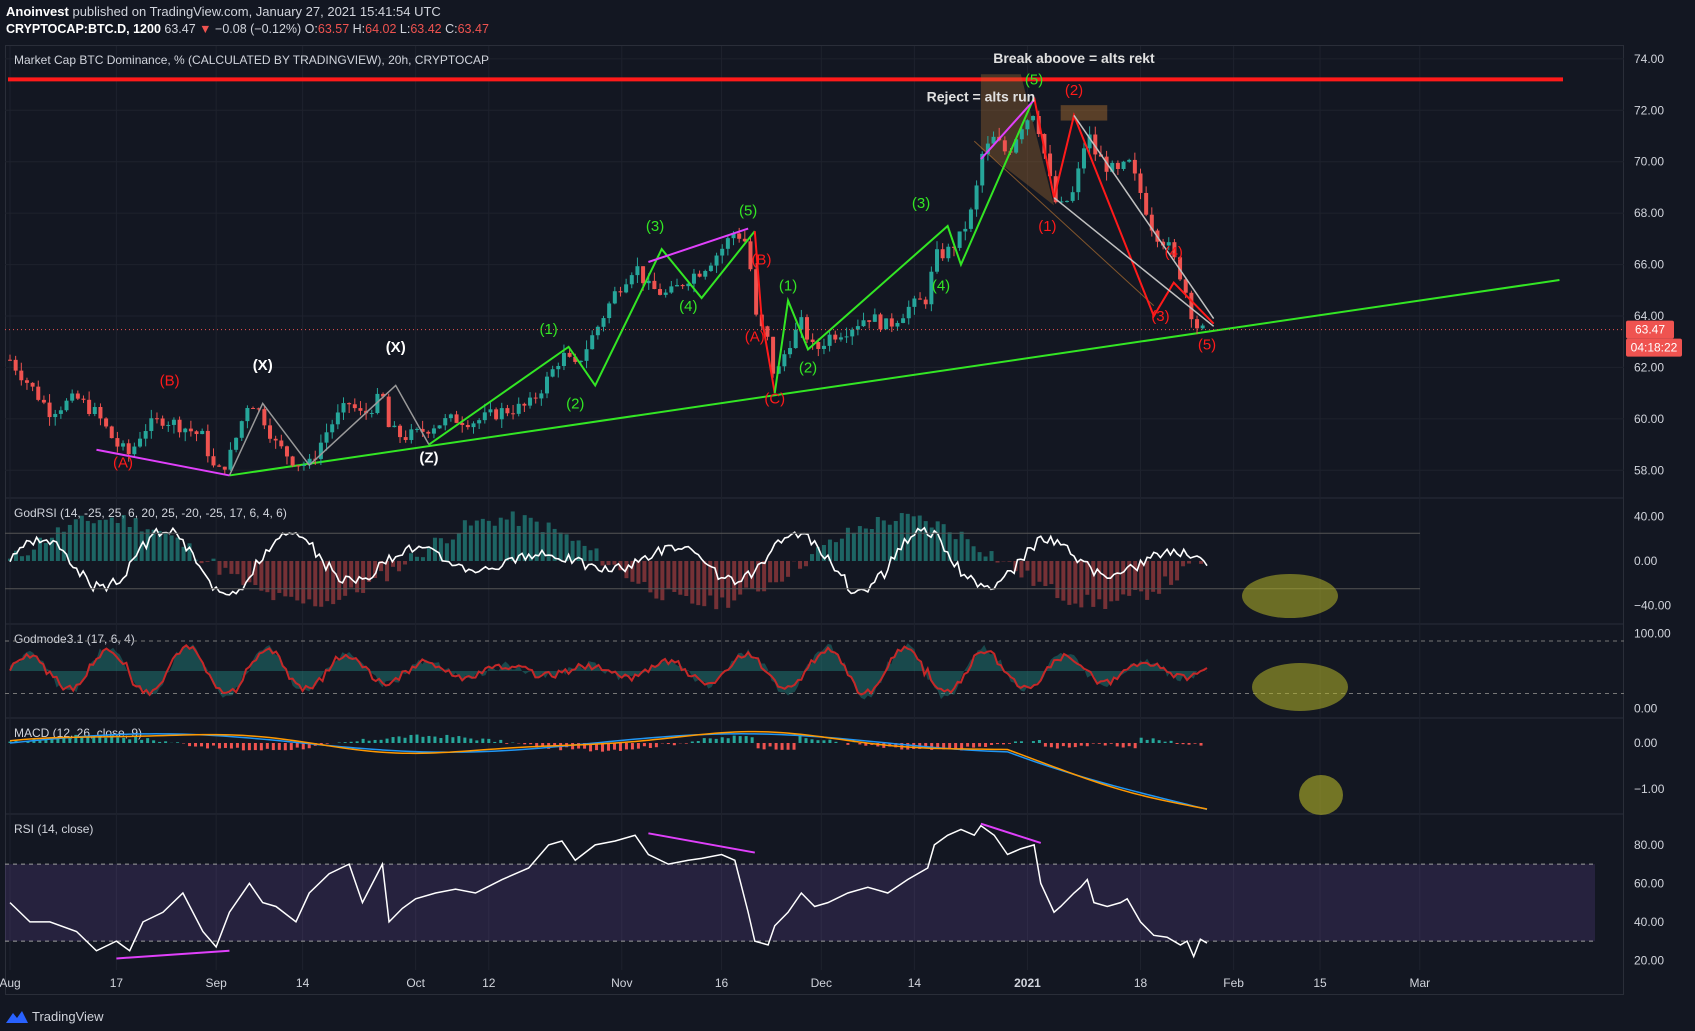 Image resolution: width=1695 pixels, height=1031 pixels. Describe the element at coordinates (17, 1016) in the screenshot. I see `tradingview-logo-icon` at that location.